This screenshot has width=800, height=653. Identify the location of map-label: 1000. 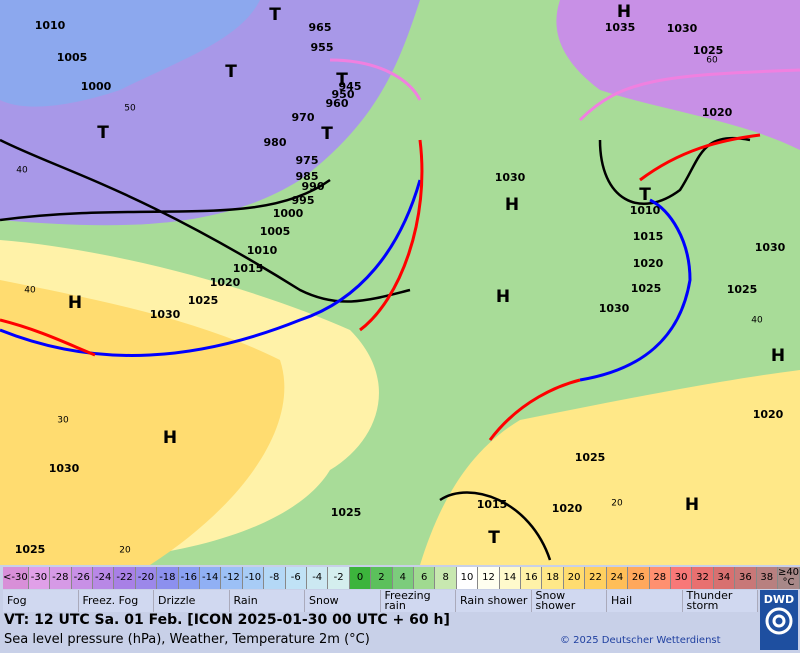
(96, 86).